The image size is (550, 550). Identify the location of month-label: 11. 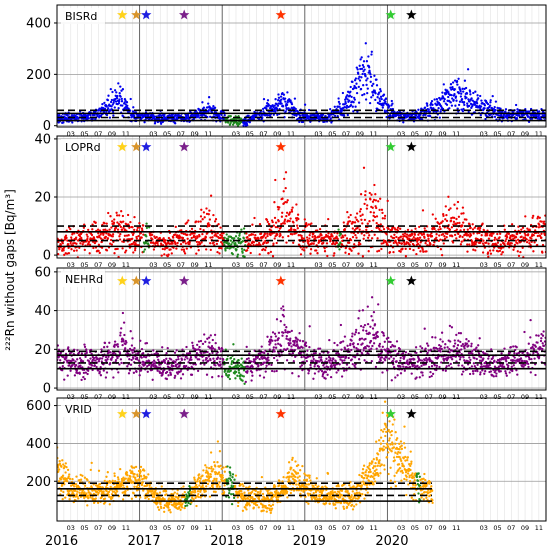
(373, 265).